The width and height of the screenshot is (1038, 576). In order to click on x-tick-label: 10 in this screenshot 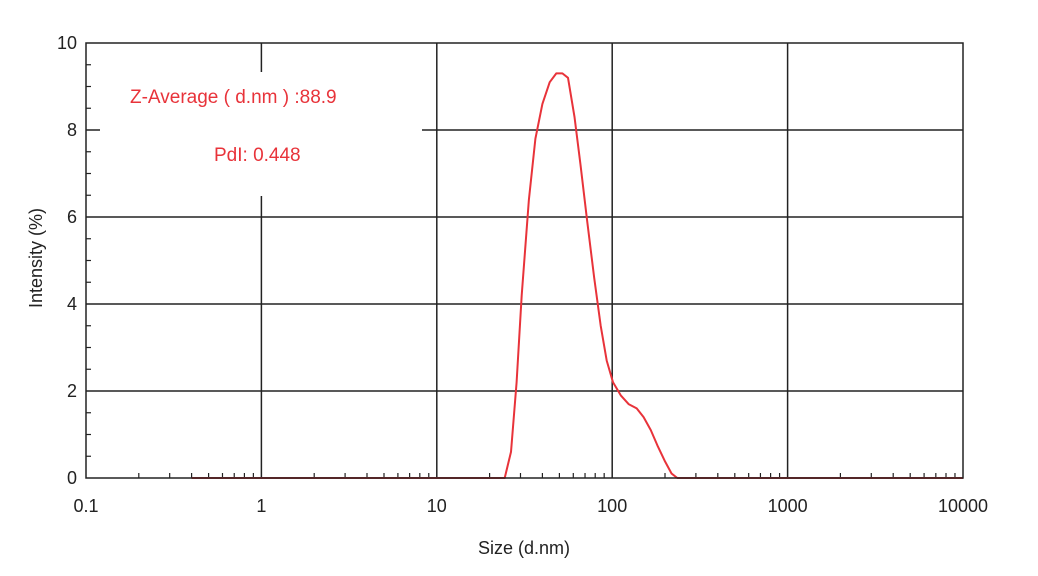, I will do `click(437, 506)`.